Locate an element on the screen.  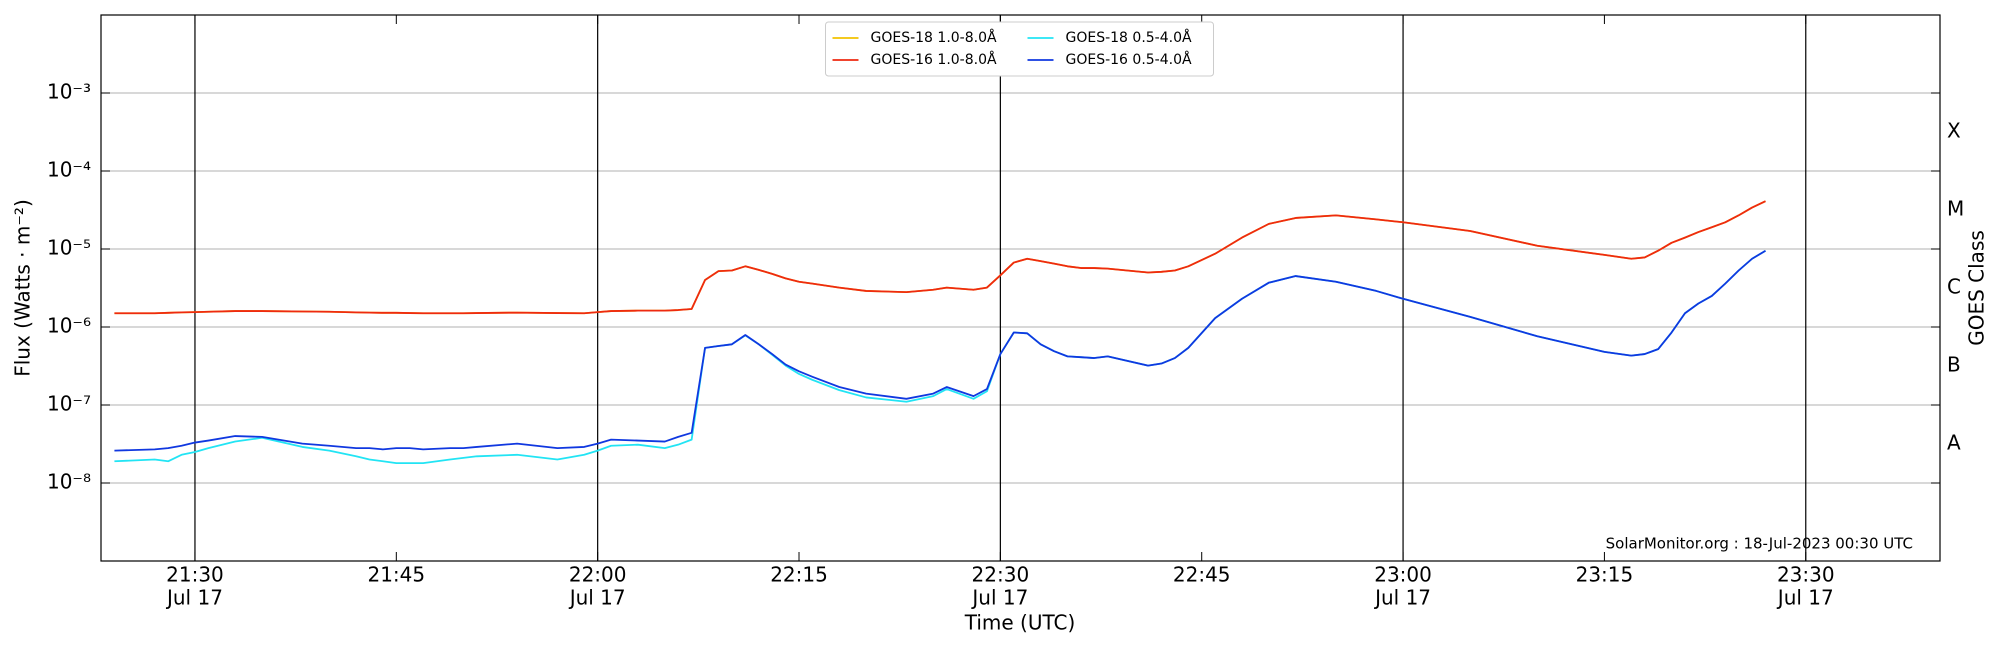
annotation: SolarMonitor.org : 18-Jul-2023 00:30 UTC is located at coordinates (1759, 544).